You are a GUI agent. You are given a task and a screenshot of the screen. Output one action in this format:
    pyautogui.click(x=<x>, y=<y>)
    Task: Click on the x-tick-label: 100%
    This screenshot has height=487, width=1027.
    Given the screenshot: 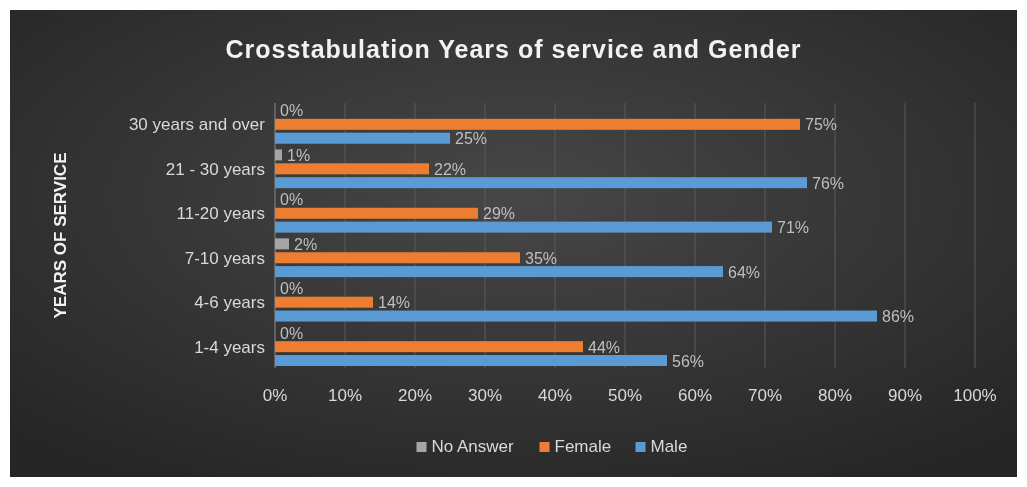 What is the action you would take?
    pyautogui.click(x=975, y=395)
    